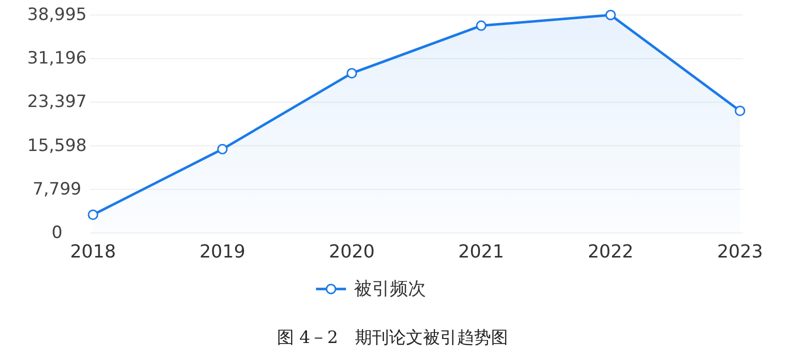 The image size is (785, 360). I want to click on x-tick-label: 2018, so click(93, 252).